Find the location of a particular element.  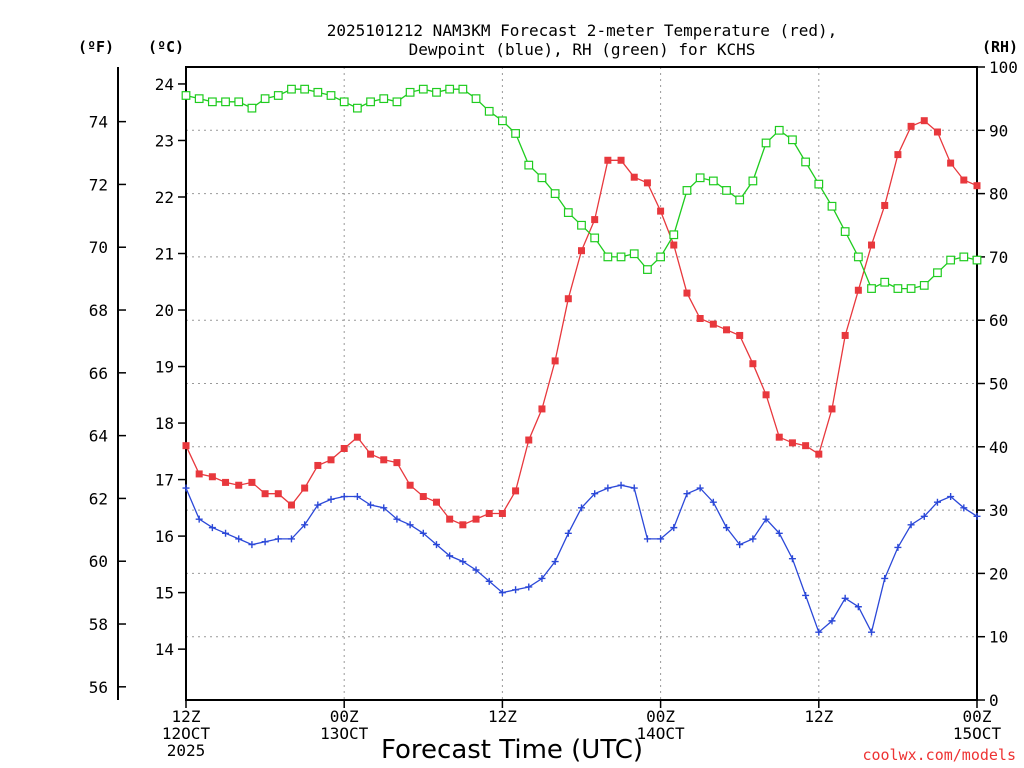

rh-tick-label: 30 is located at coordinates (998, 510).